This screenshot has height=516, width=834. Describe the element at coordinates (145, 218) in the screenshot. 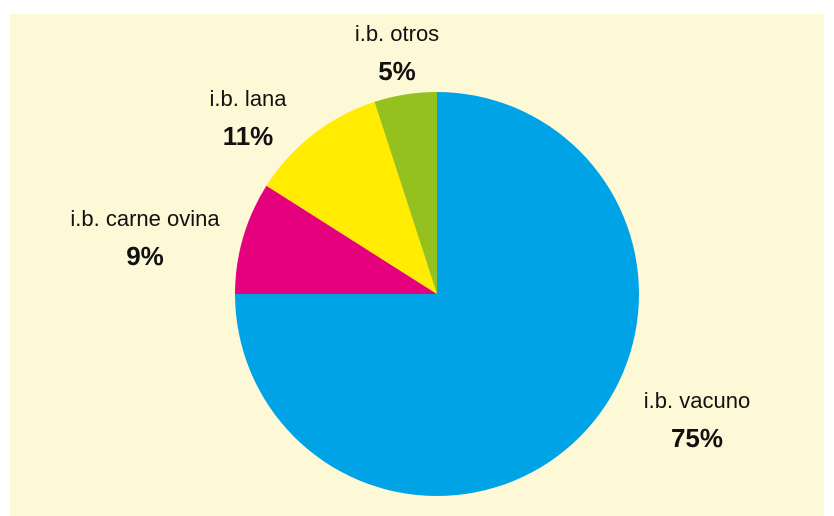

I see `slice-label: i.b. carne ovina` at that location.